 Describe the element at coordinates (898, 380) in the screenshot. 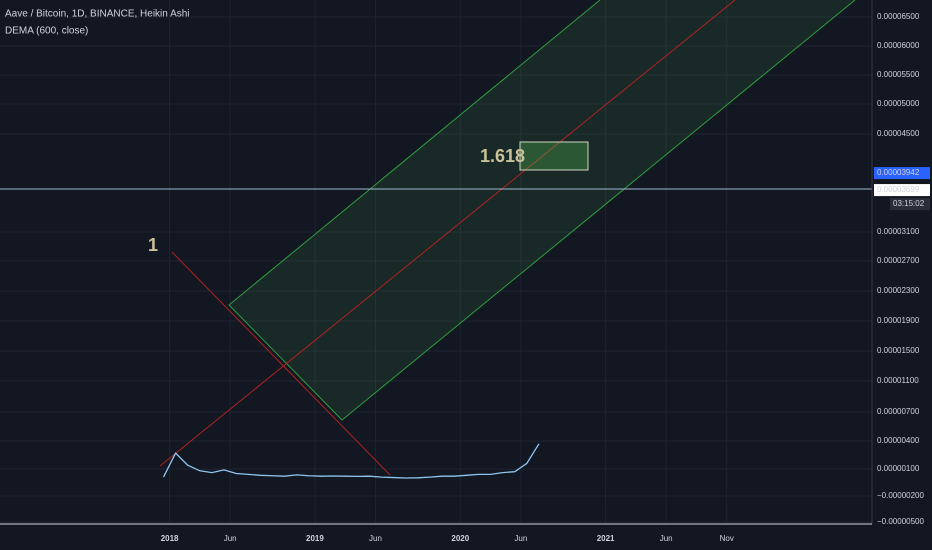

I see `y-tick-label: 0.00001100` at that location.